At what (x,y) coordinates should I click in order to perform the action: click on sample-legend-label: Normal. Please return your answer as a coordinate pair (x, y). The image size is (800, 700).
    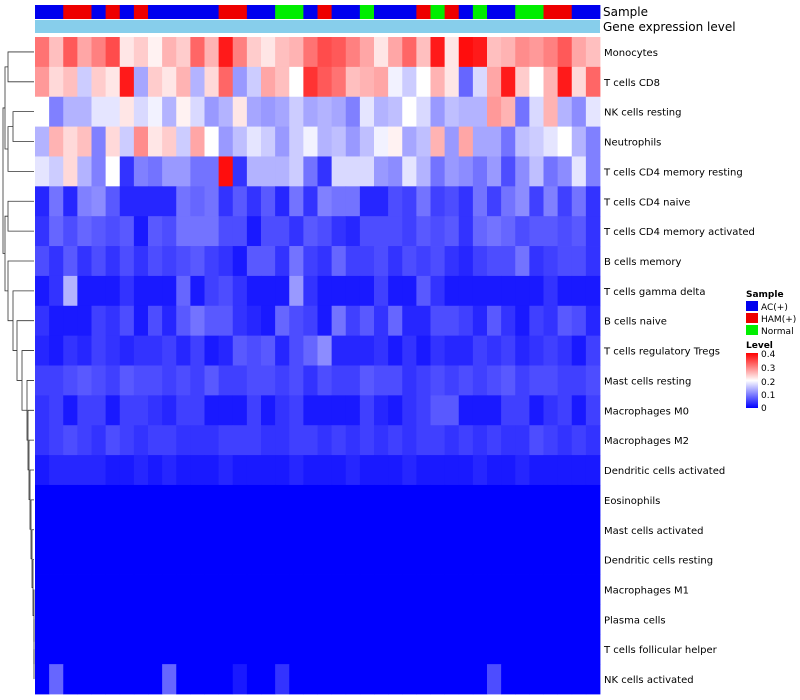
    Looking at the image, I should click on (777, 332).